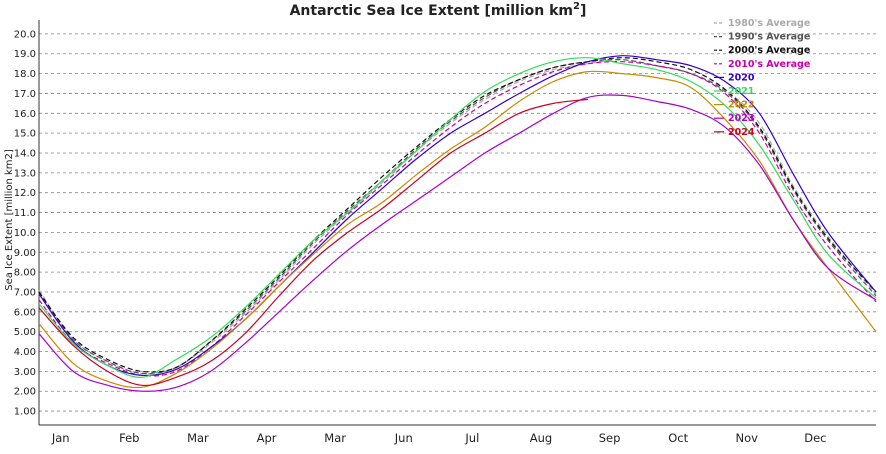 Image resolution: width=886 pixels, height=454 pixels. Describe the element at coordinates (678, 438) in the screenshot. I see `x-tick-label: Oct` at that location.